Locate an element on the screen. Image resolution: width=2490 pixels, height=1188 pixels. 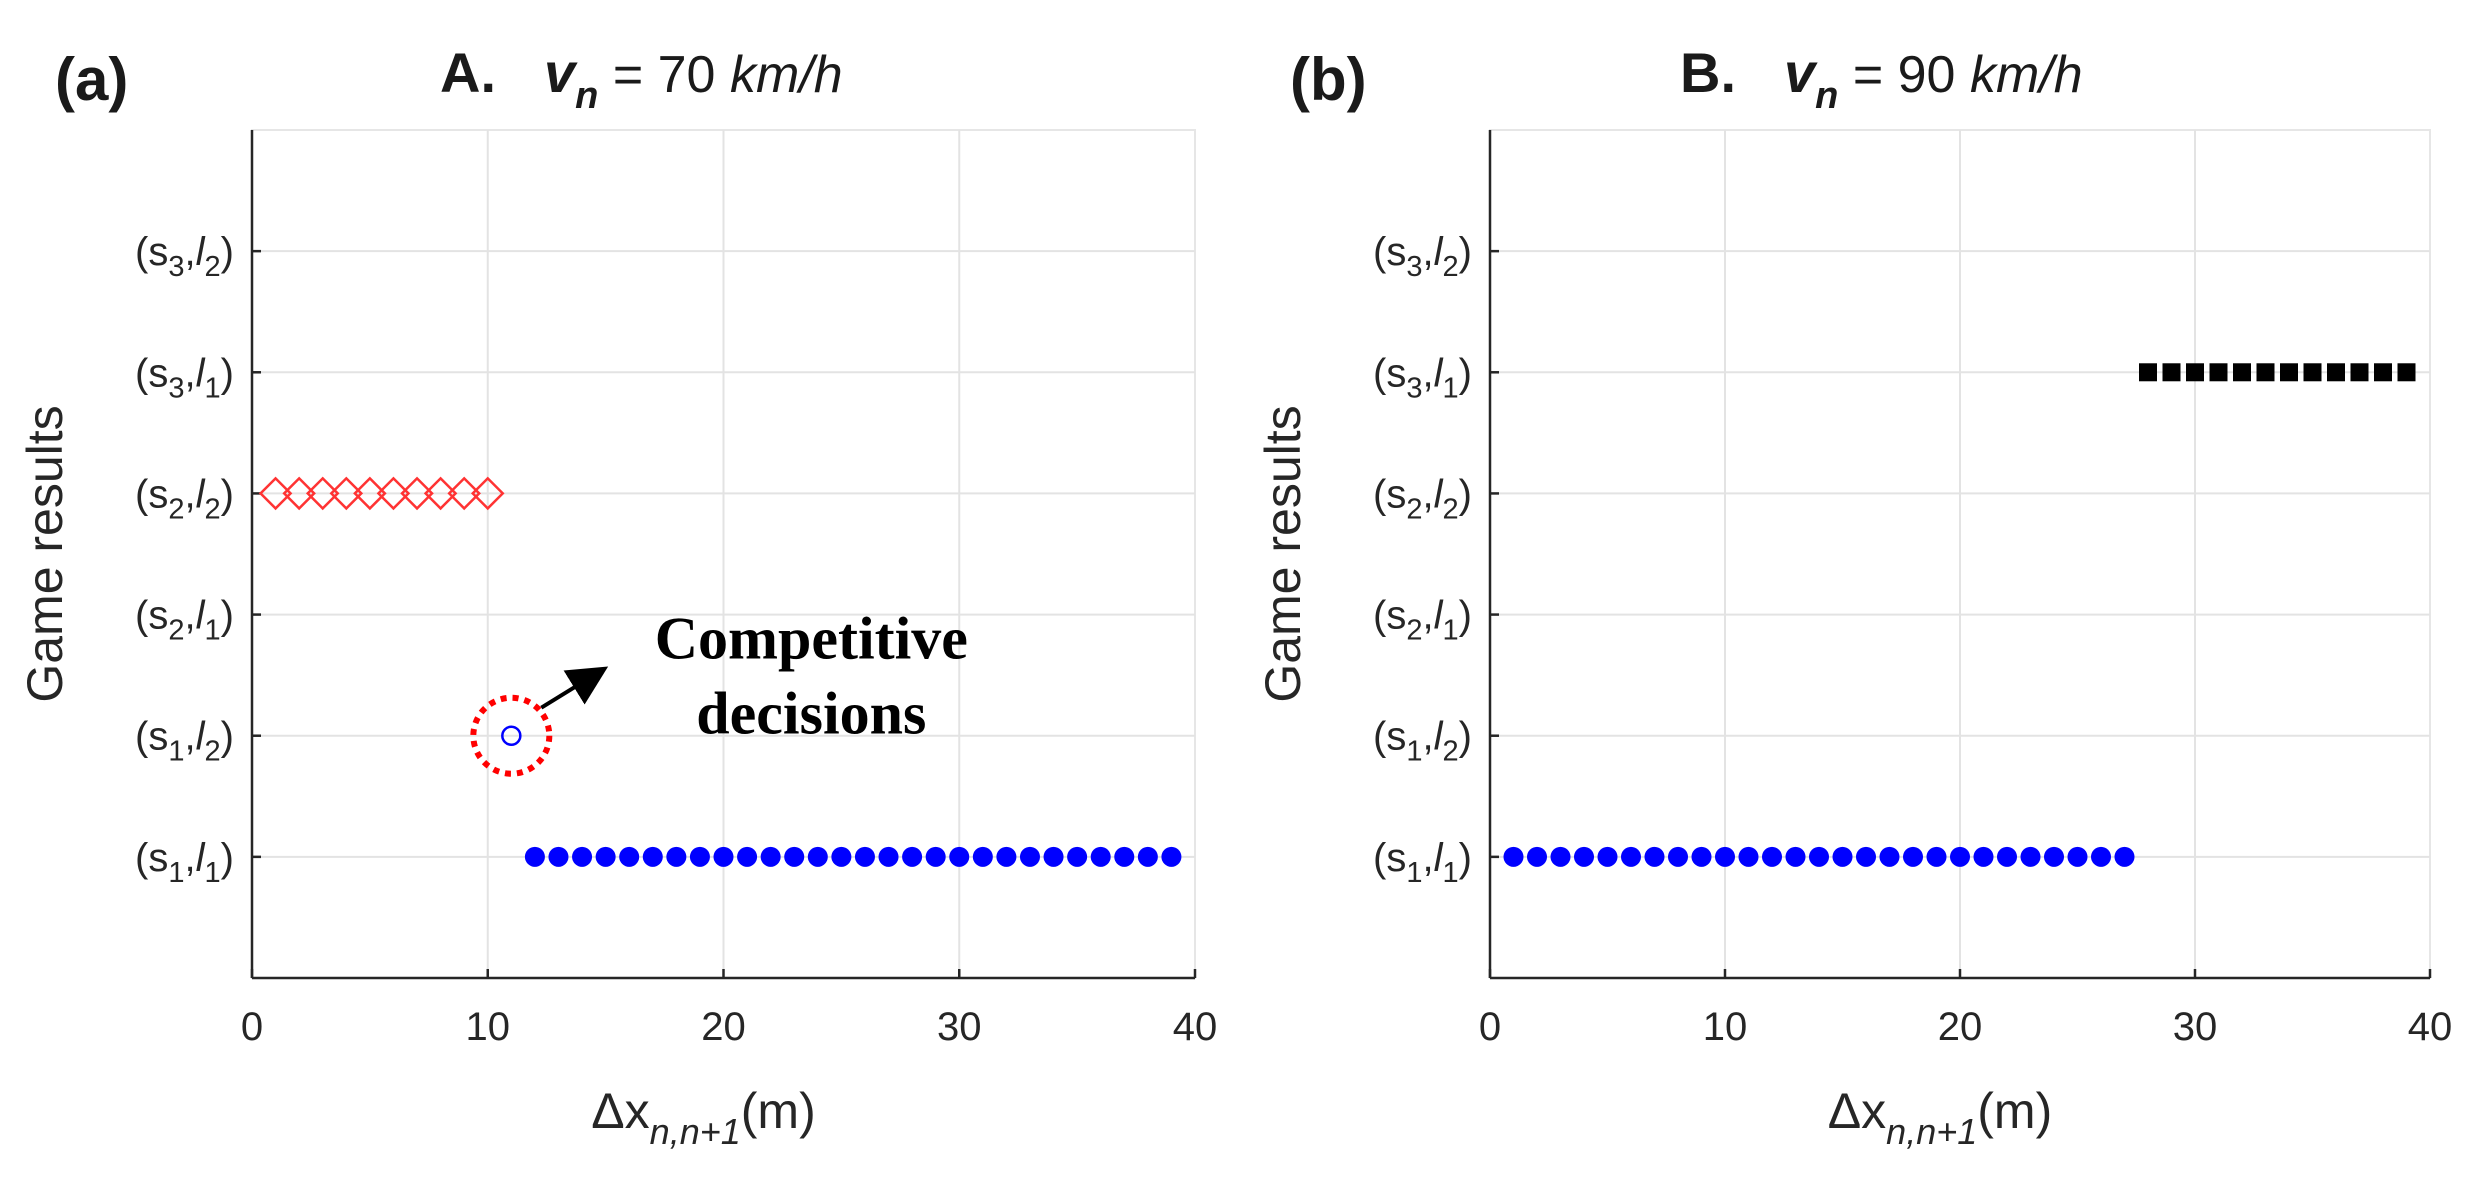
series-(s2,l2) is located at coordinates (381, 493).